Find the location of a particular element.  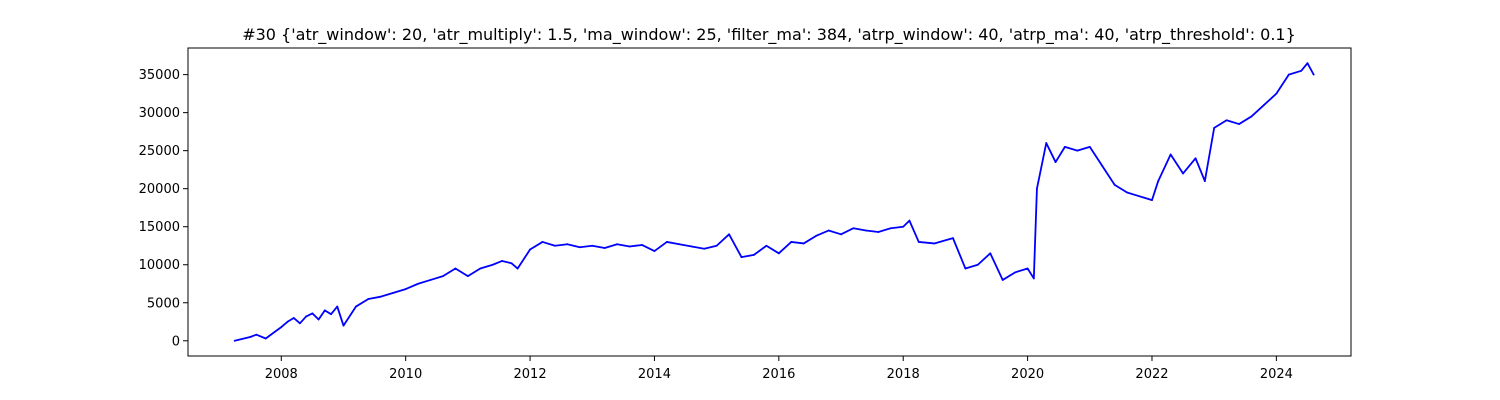

x-tick-label: 2012 is located at coordinates (530, 374).